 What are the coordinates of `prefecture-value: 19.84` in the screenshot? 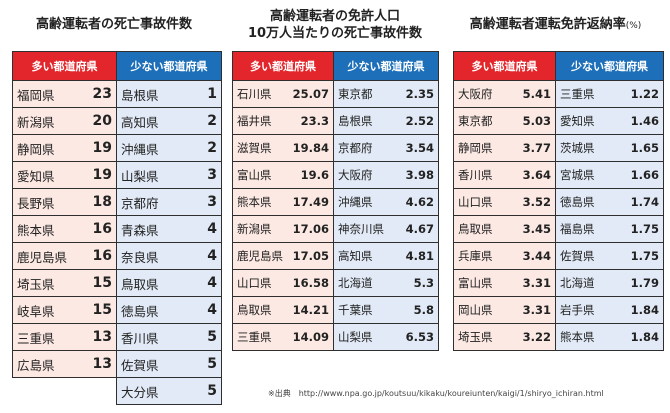 It's located at (310, 148).